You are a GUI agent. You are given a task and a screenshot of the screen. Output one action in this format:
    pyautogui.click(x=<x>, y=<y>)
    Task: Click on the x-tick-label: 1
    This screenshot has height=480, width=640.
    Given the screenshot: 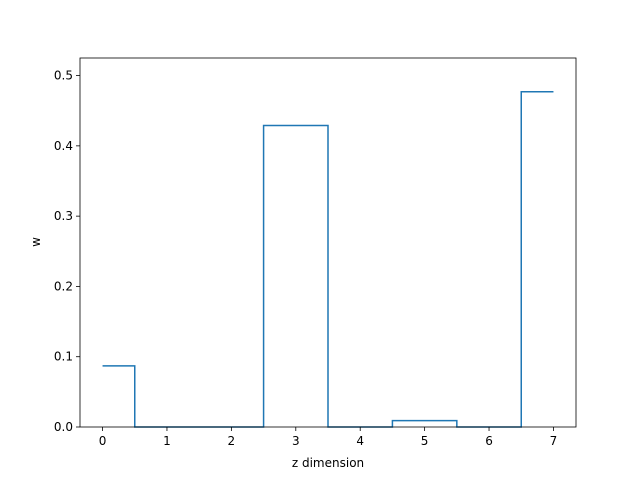 What is the action you would take?
    pyautogui.click(x=167, y=441)
    